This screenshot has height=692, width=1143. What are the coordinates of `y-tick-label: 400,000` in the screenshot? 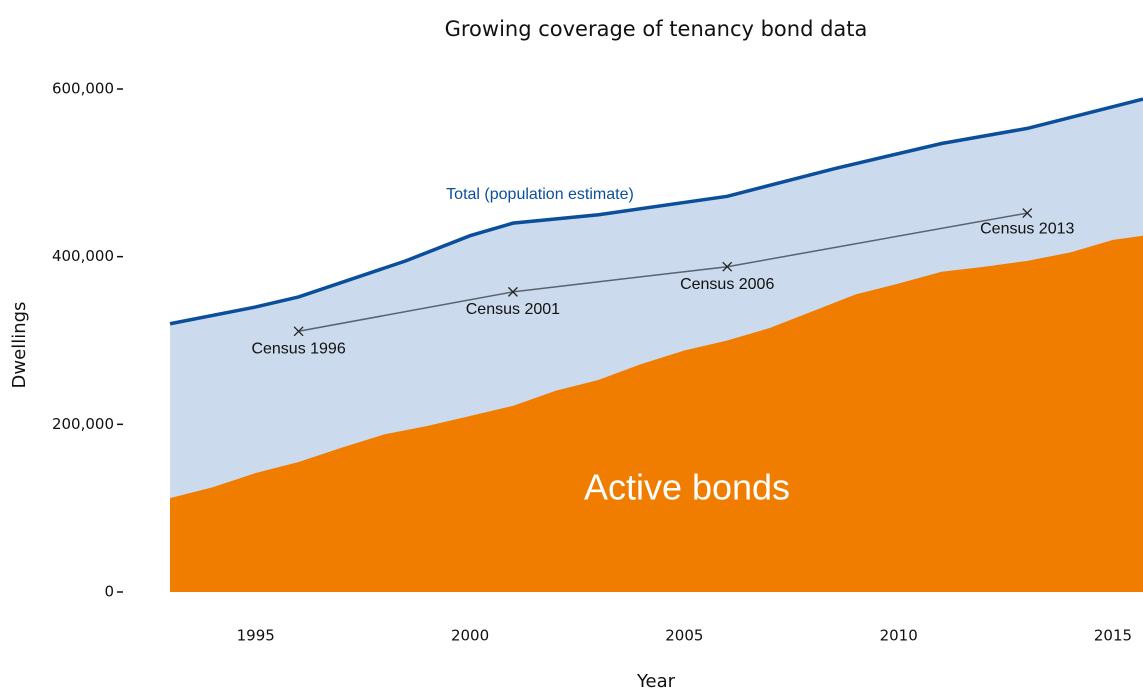 It's located at (83, 256).